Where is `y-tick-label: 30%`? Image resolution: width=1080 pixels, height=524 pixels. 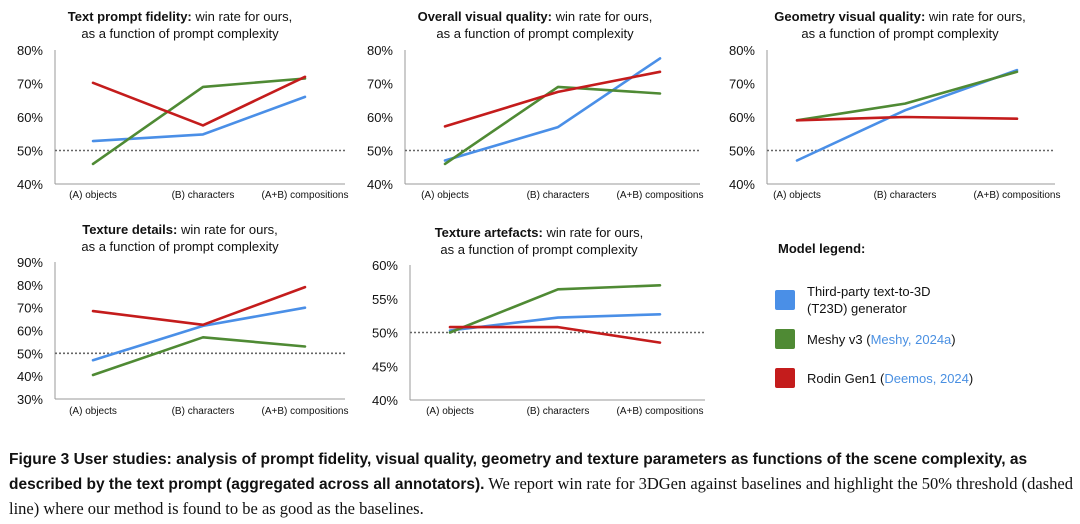
y-tick-label: 30% is located at coordinates (30, 399).